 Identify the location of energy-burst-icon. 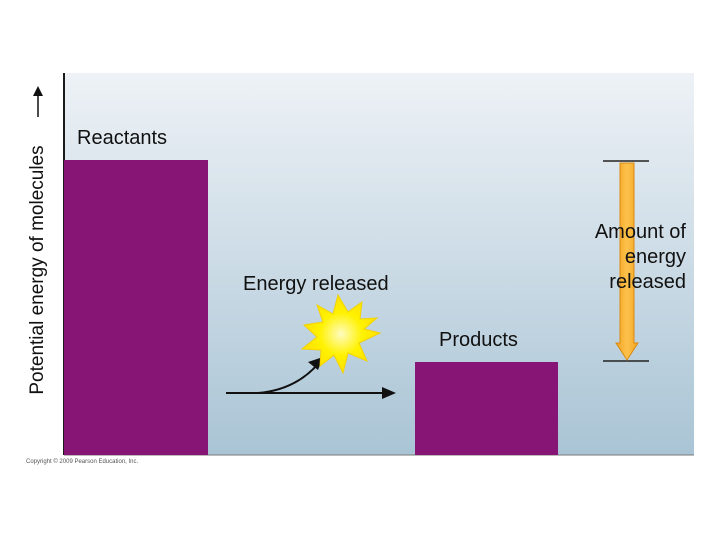
(341, 334).